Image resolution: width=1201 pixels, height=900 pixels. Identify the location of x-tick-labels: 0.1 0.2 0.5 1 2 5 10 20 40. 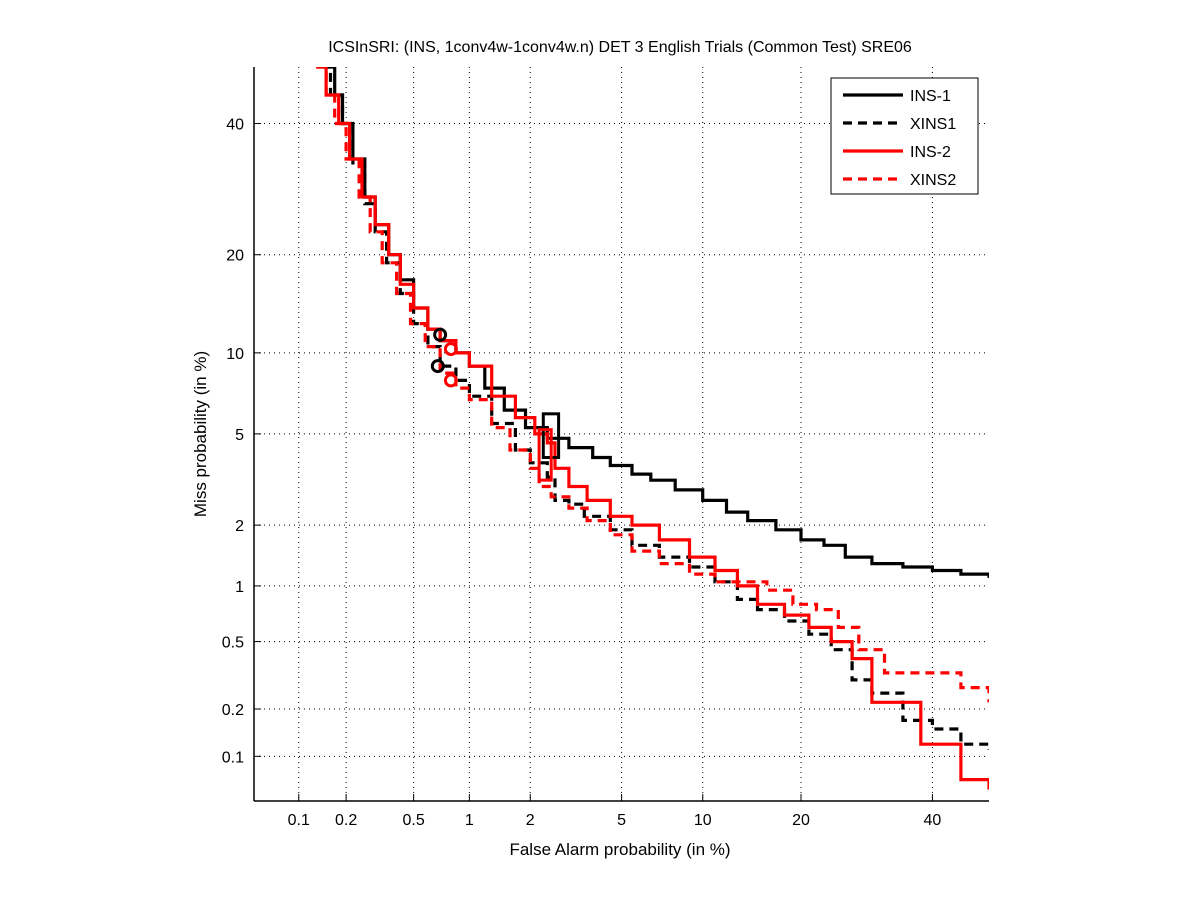
(615, 820).